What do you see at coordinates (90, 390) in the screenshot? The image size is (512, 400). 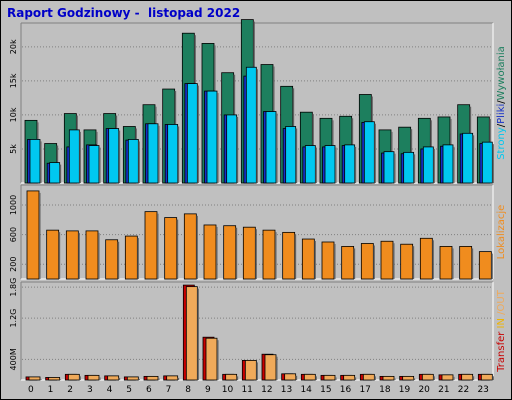 I see `x-tick-label: 3` at bounding box center [90, 390].